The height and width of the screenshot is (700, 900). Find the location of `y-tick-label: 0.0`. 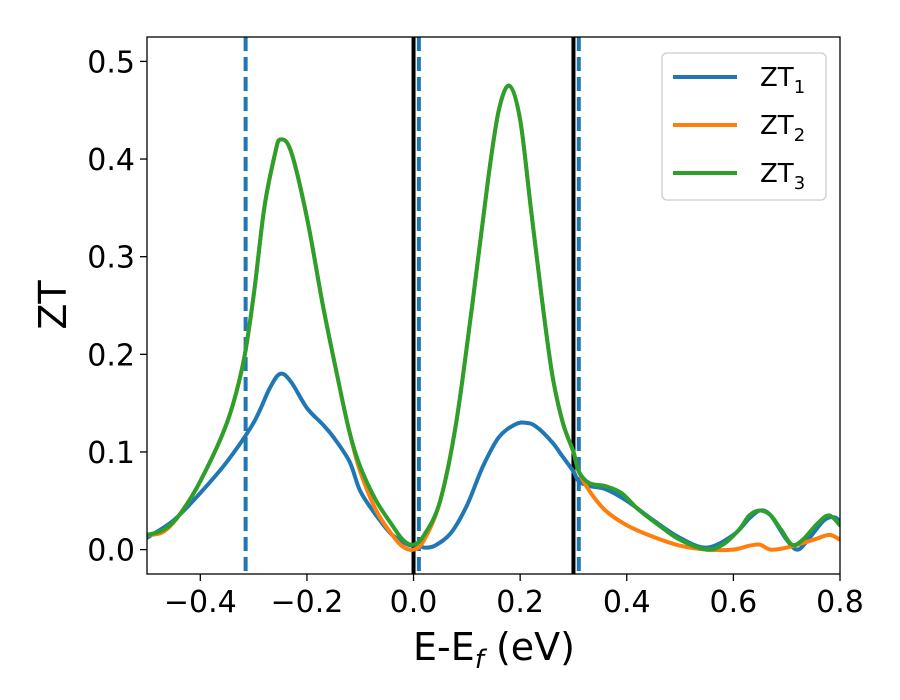

y-tick-label: 0.0 is located at coordinates (111, 551).